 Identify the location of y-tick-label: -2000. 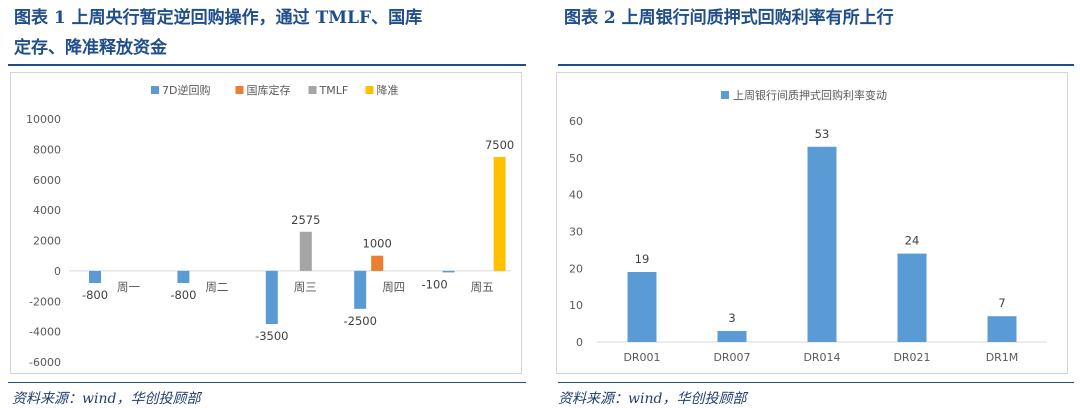
(45, 301).